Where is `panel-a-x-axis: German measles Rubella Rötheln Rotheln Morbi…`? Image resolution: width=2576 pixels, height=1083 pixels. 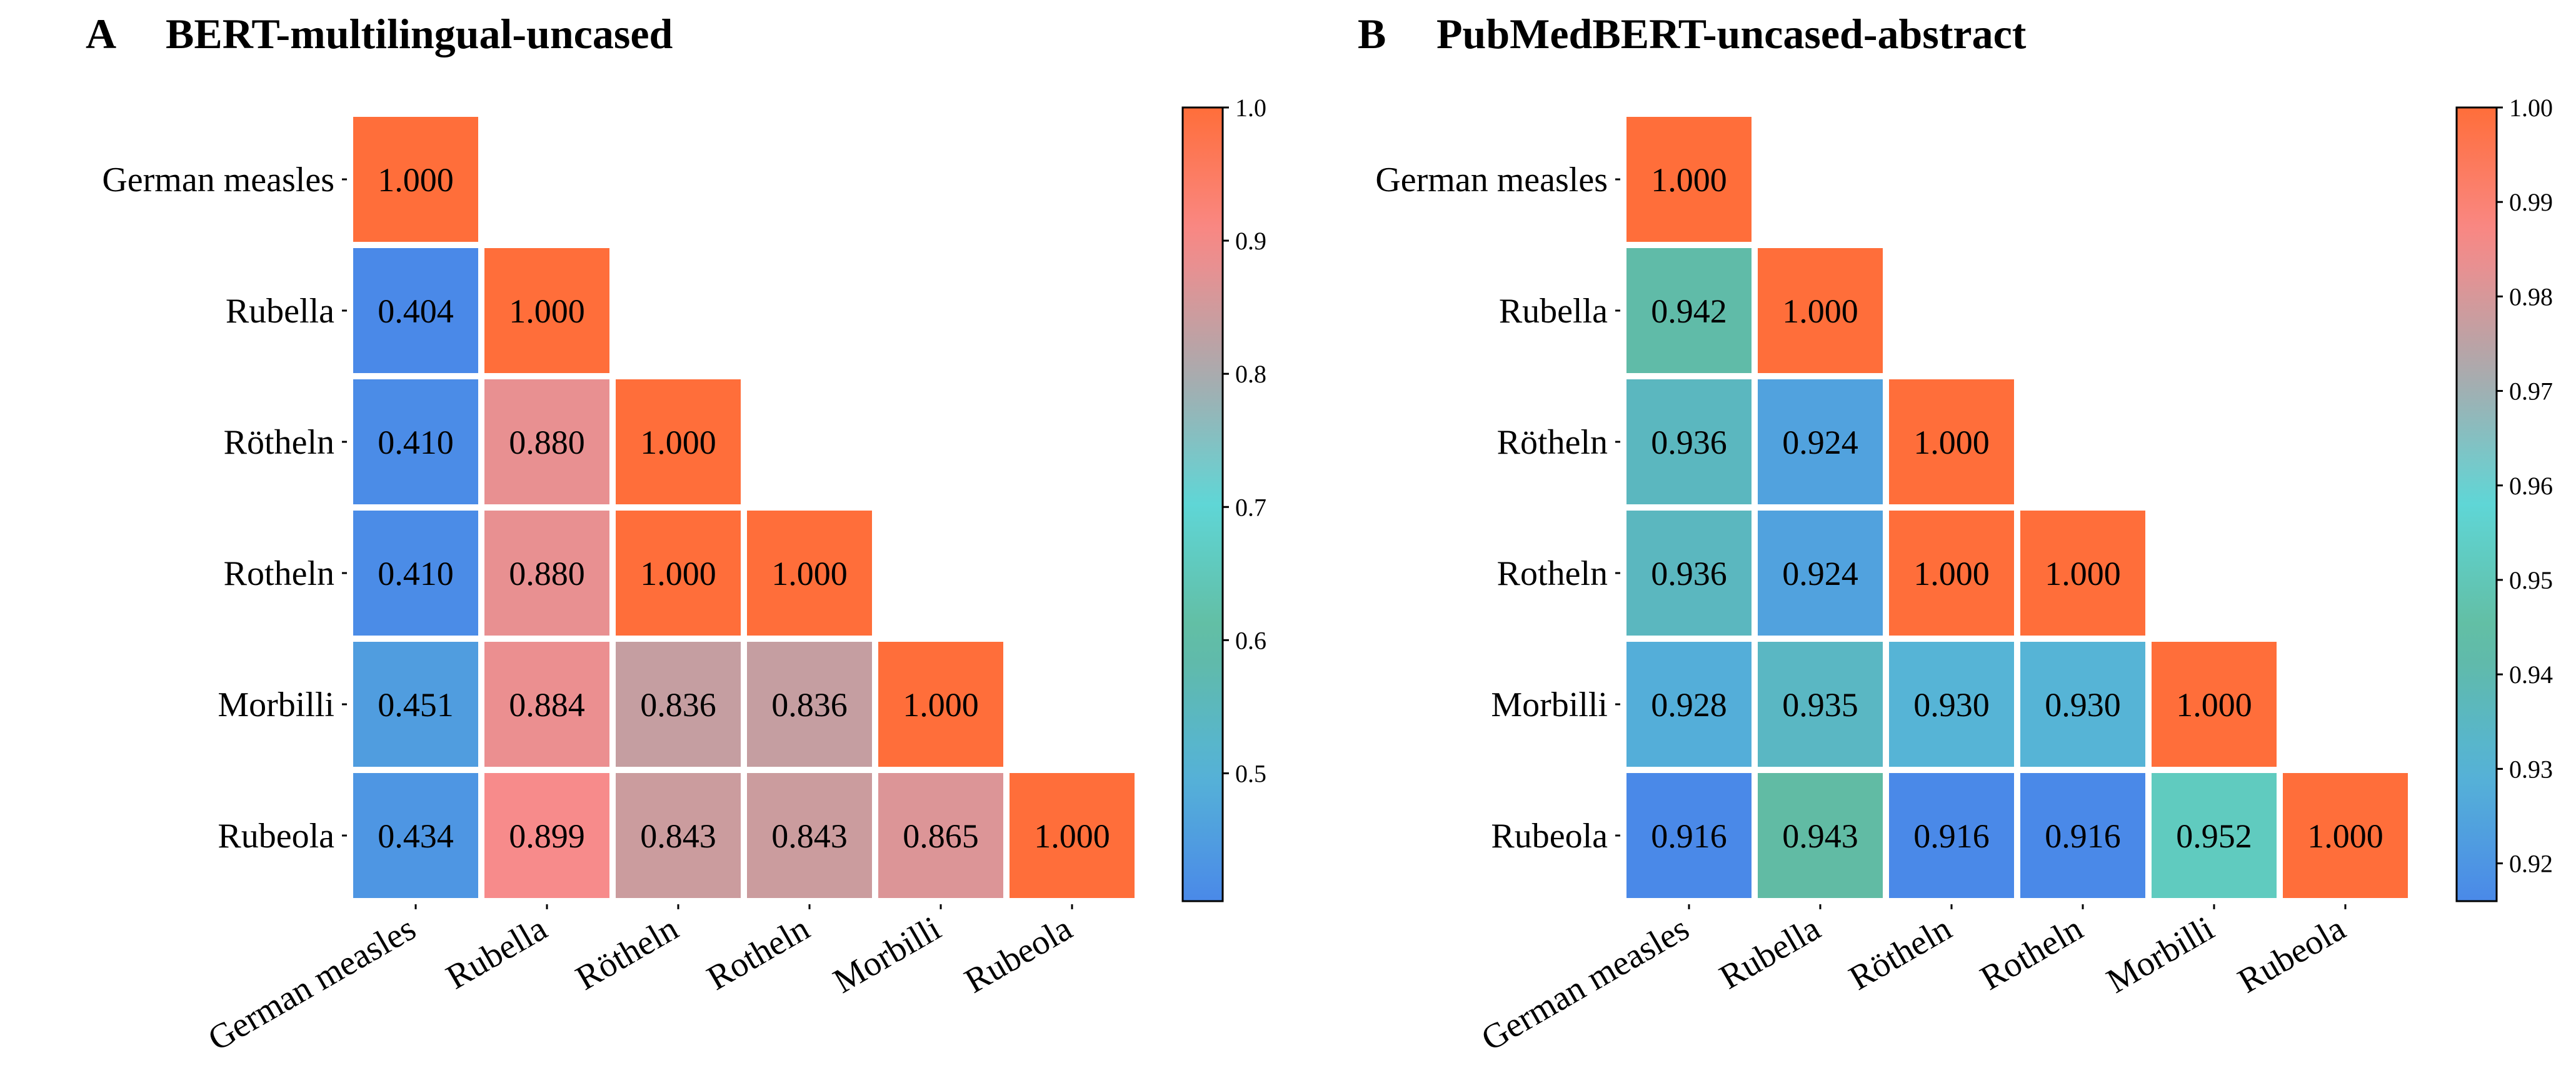 panel-a-x-axis: German measles Rubella Rötheln Rotheln Morbi… is located at coordinates (640, 981).